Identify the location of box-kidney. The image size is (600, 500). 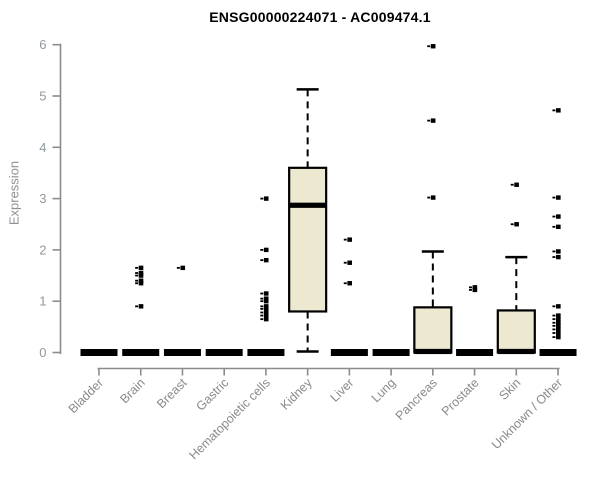
(308, 220).